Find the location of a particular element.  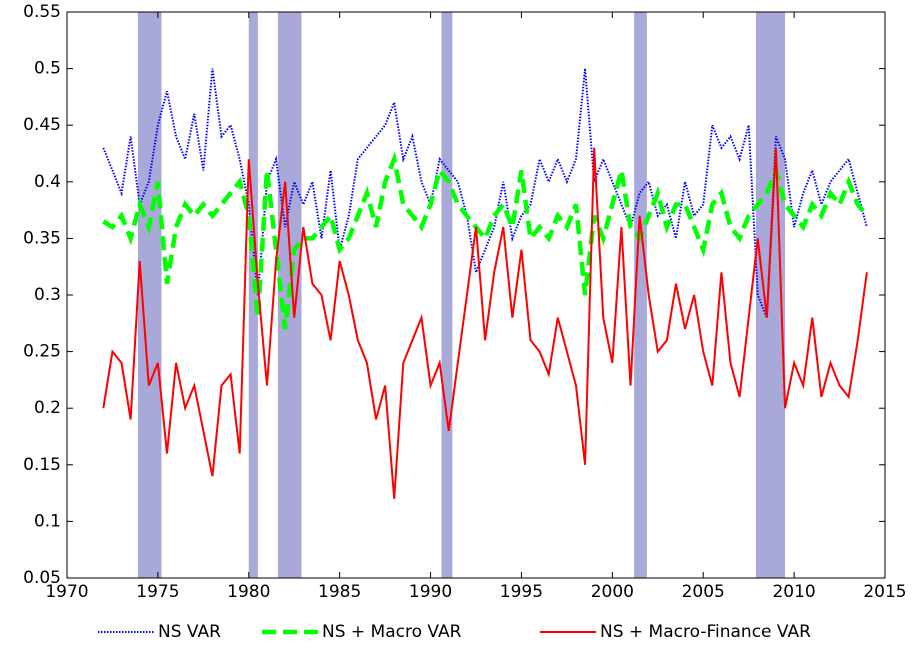

y-tick-label: 0.3 is located at coordinates (47, 295).